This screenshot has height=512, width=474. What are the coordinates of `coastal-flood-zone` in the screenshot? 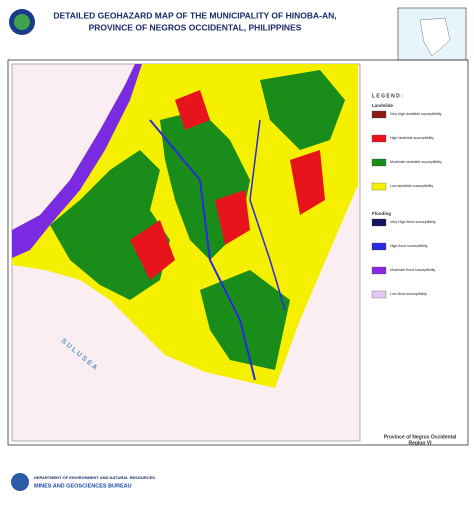 It's located at (77, 161).